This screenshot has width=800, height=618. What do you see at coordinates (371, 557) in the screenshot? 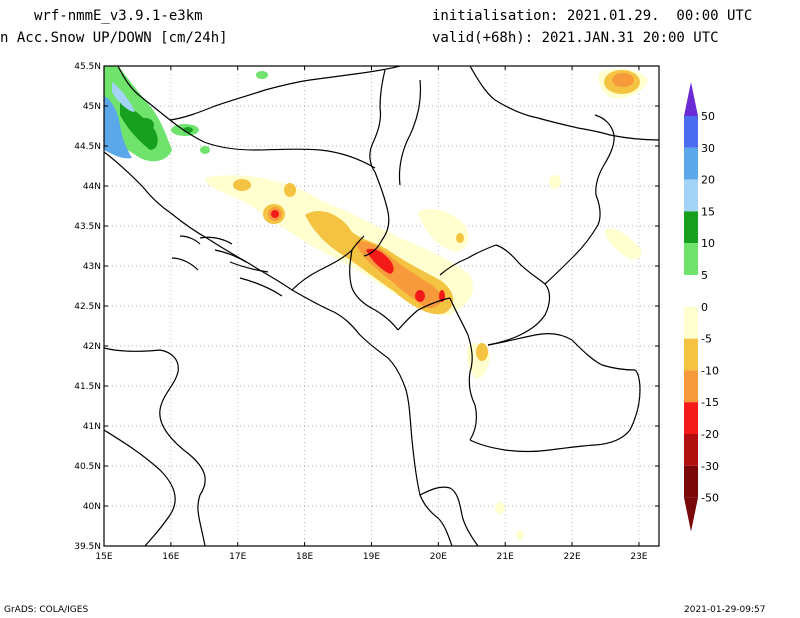
I see `lon-tick-label: 19E` at bounding box center [371, 557].